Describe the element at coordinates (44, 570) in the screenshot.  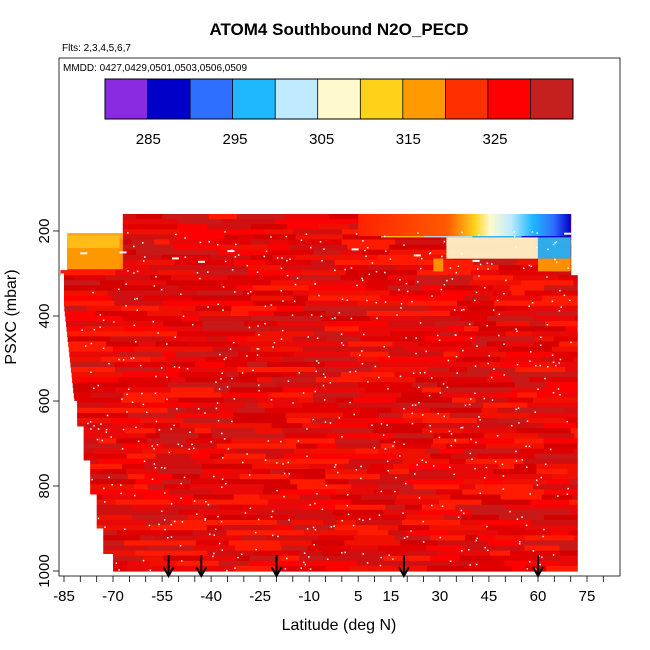
I see `y-tick-label: 1000` at that location.